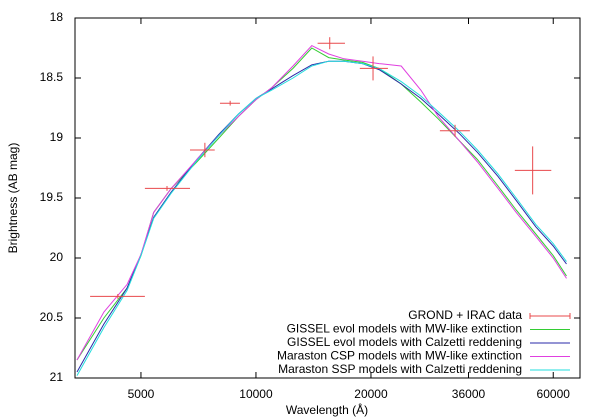 The image size is (600, 420). I want to click on x-tick-label: 10000, so click(256, 394).